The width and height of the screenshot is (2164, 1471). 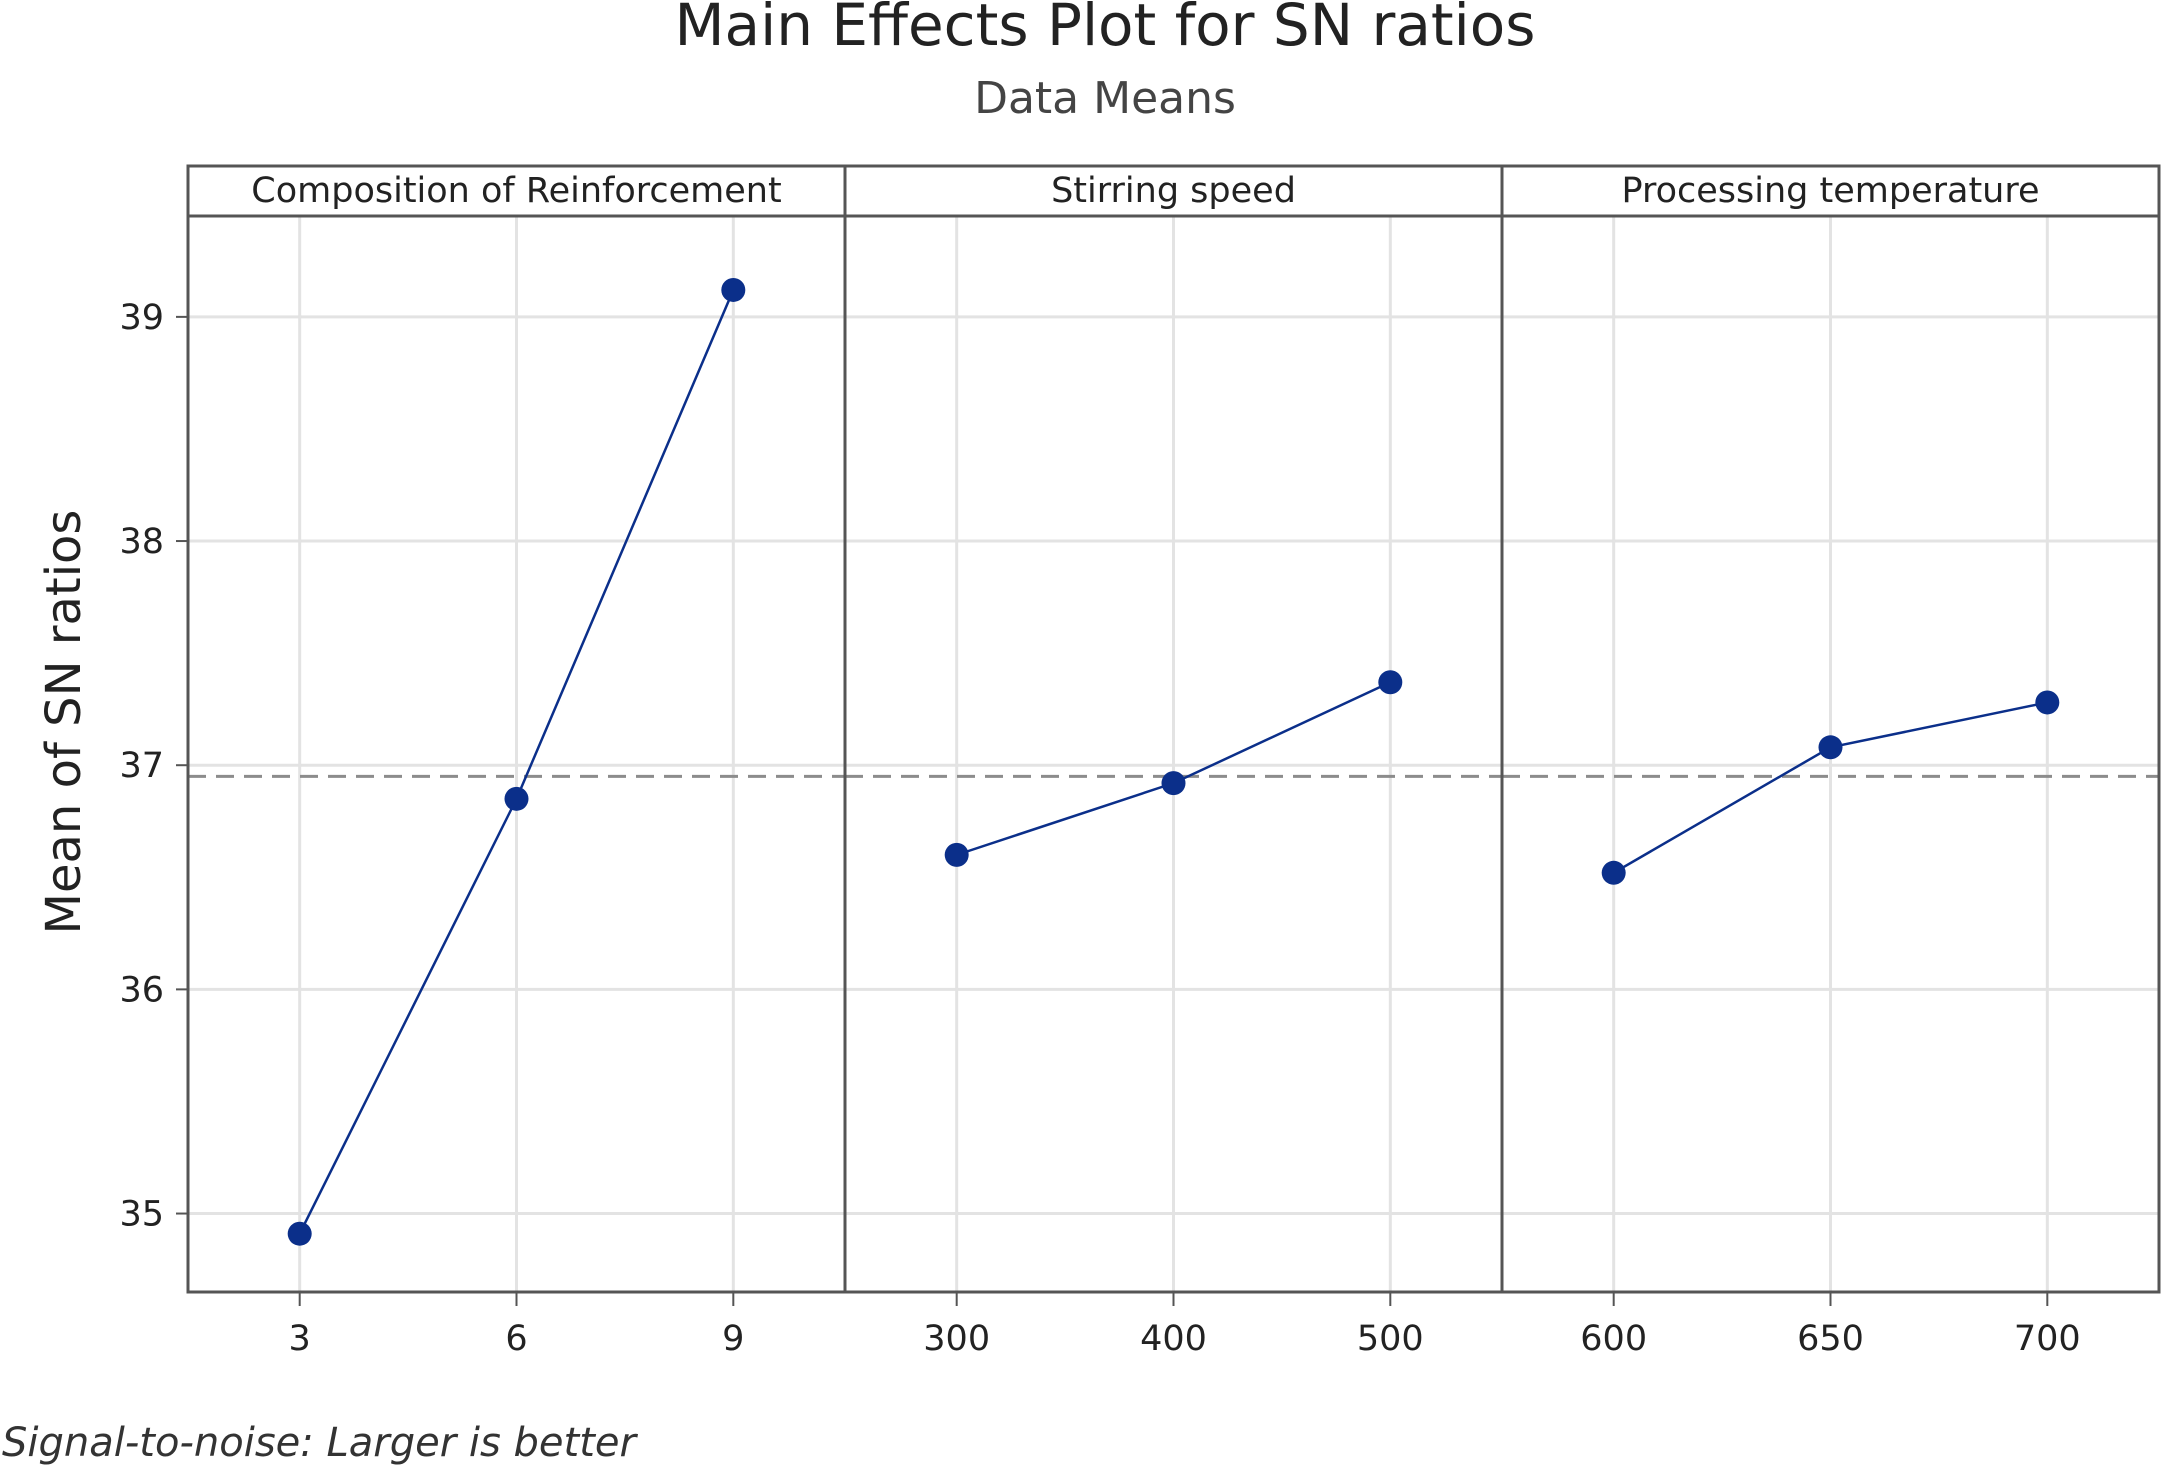 What do you see at coordinates (141, 766) in the screenshot?
I see `y-tick-label: 37` at bounding box center [141, 766].